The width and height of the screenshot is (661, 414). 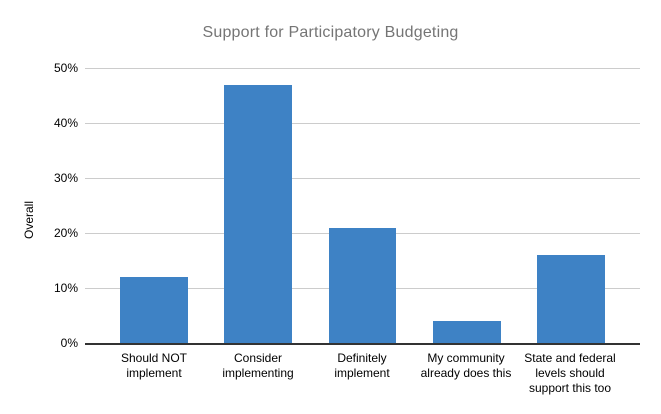 I want to click on y-tick-label: 10%, so click(x=65, y=288).